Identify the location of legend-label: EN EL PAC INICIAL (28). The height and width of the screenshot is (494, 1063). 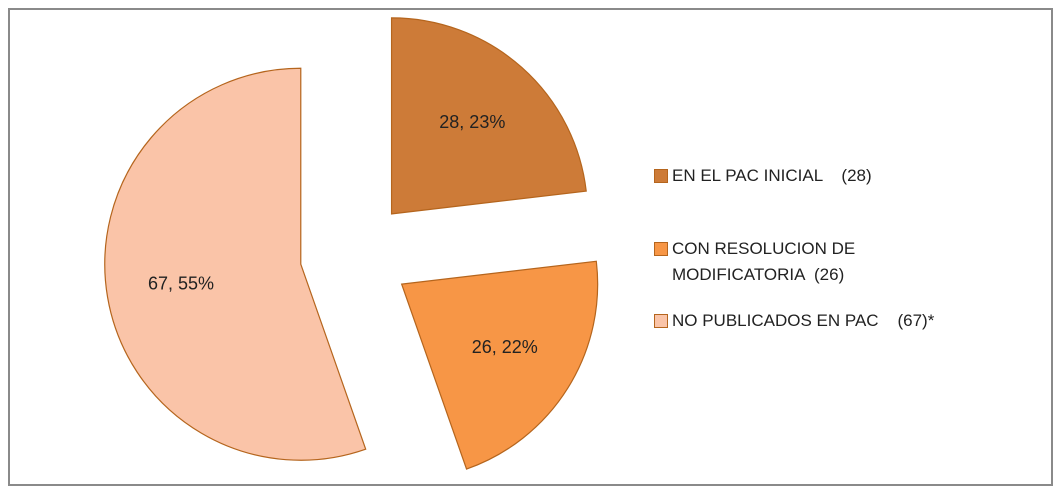
(772, 175).